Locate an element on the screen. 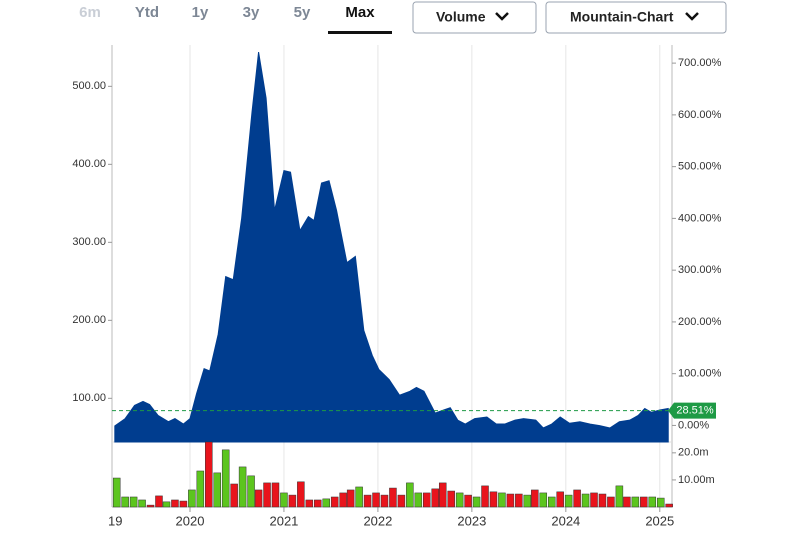 The height and width of the screenshot is (533, 800). reference-badge is located at coordinates (692, 410).